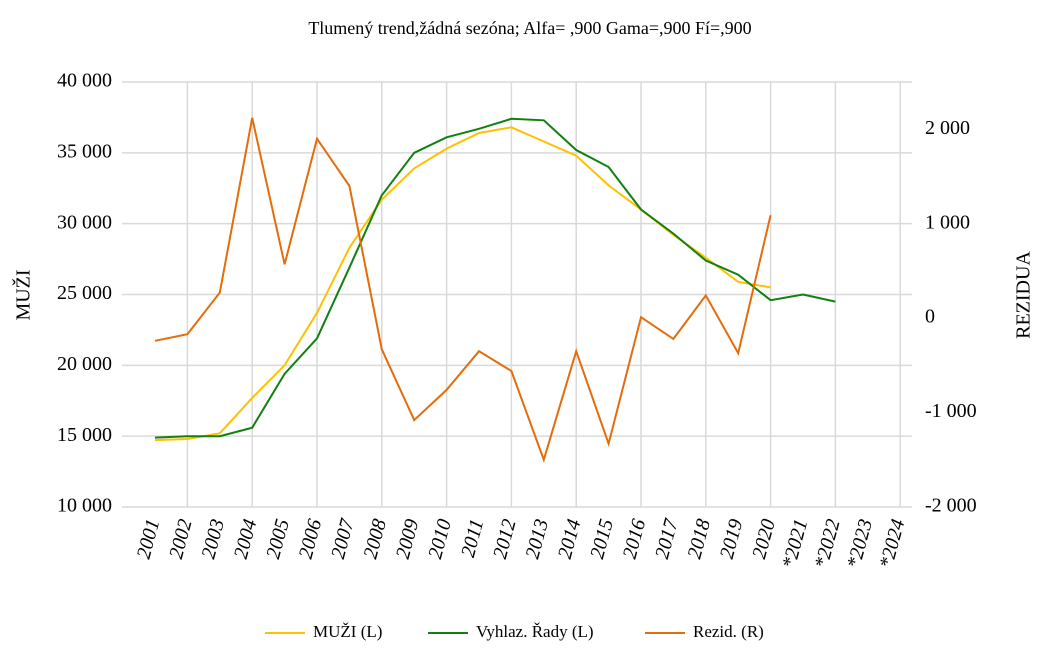 The height and width of the screenshot is (648, 1040). Describe the element at coordinates (635, 539) in the screenshot. I see `x-tick-label: 2016` at that location.